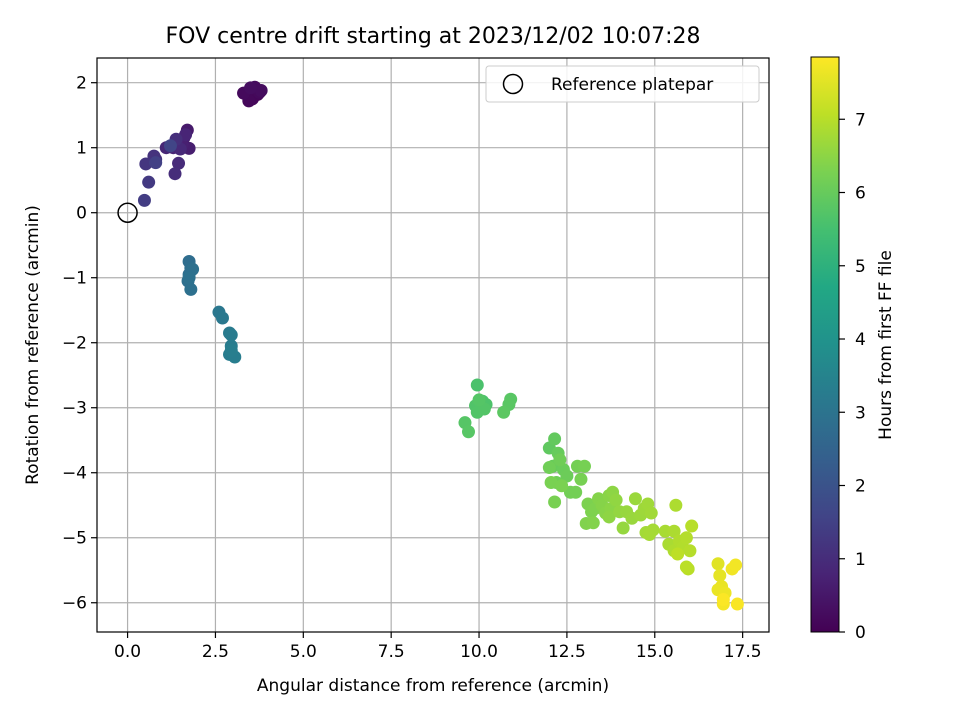 Image resolution: width=960 pixels, height=720 pixels. I want to click on colorbar: 0 1 2 3 4 5 6 7 Hours from first FF file, so click(853, 349).